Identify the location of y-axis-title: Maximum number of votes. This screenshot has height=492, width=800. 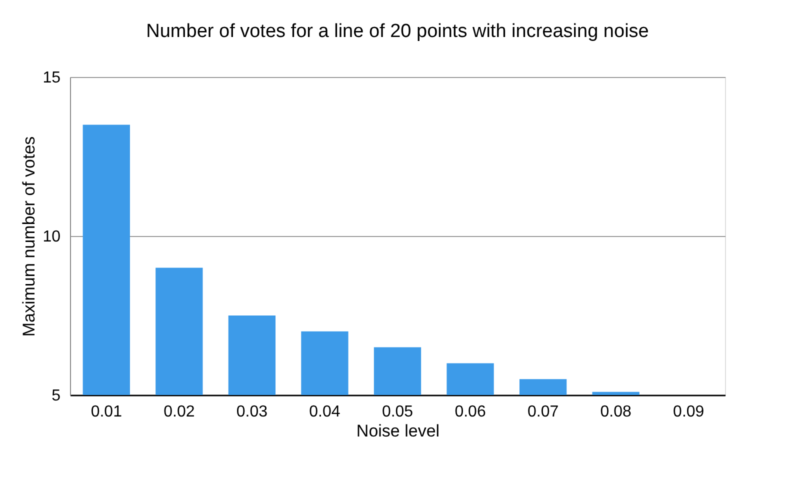
(29, 236).